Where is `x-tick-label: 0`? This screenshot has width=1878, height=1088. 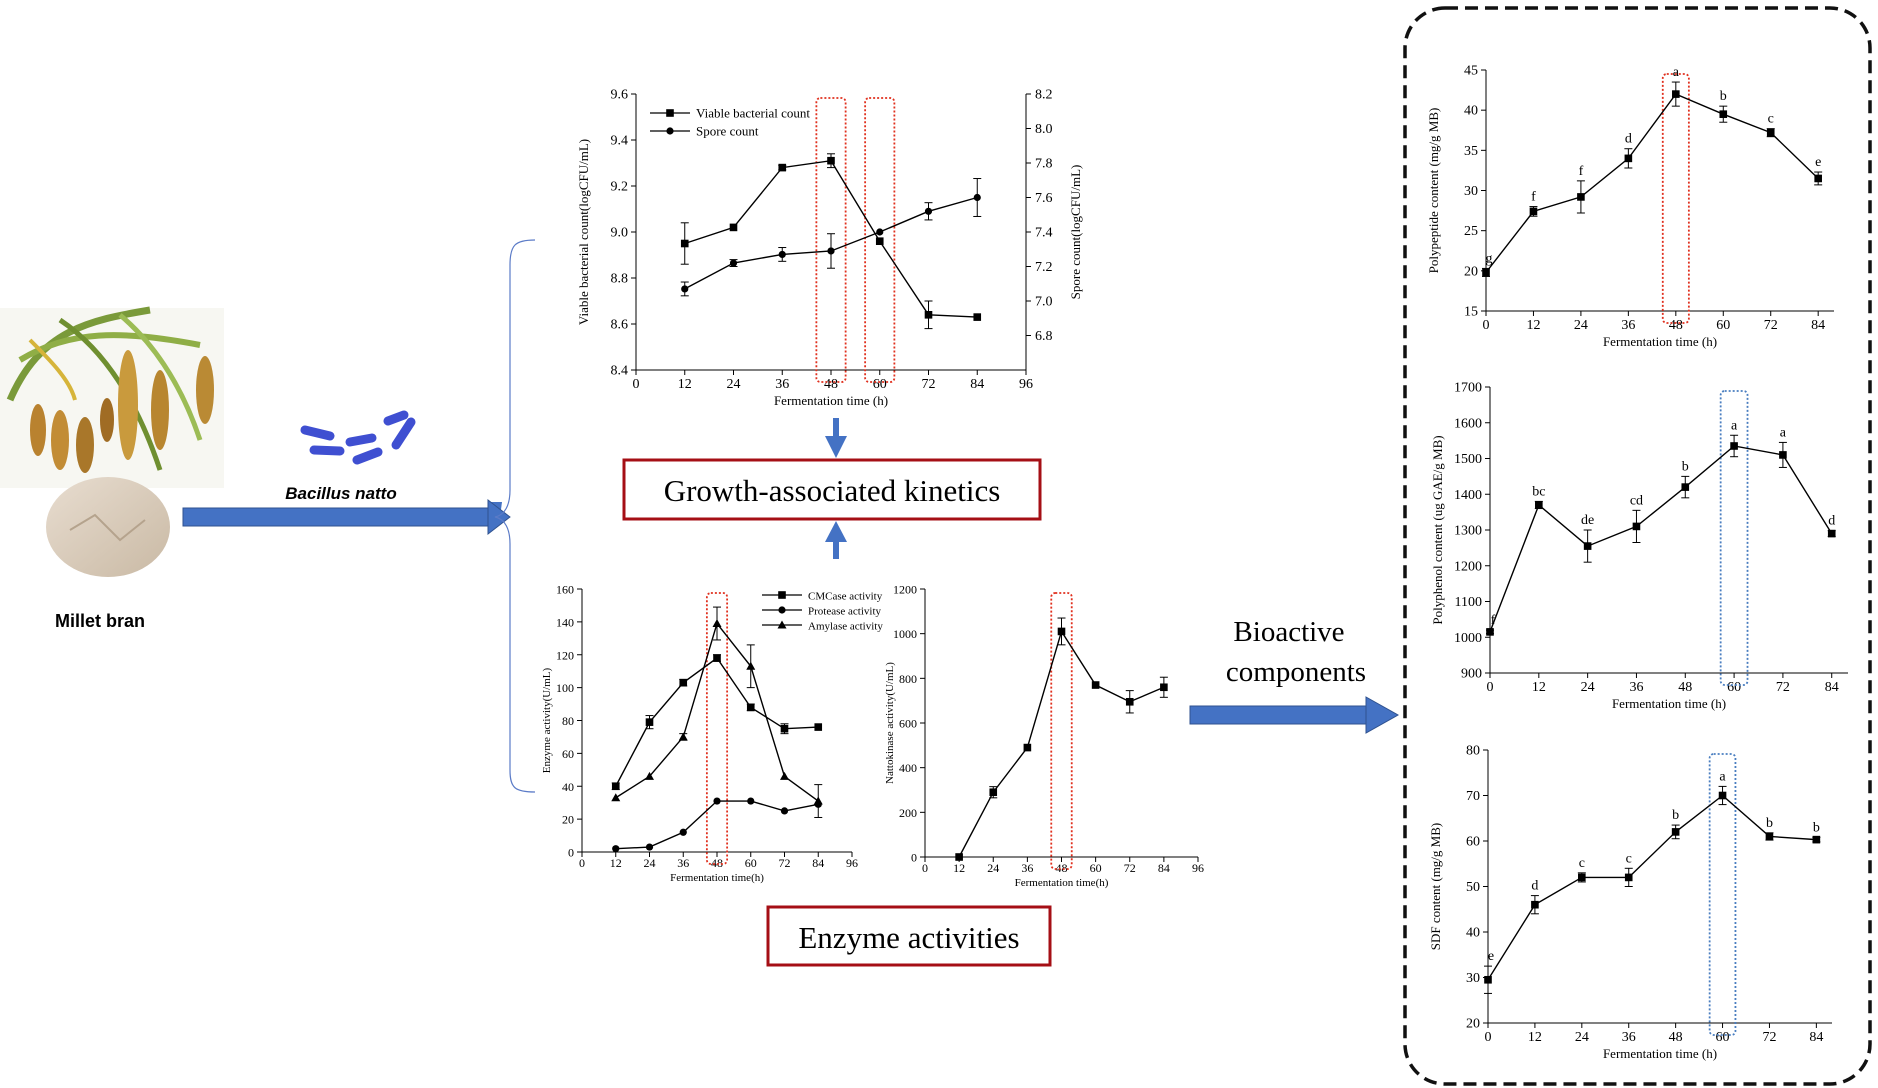
x-tick-label: 0 is located at coordinates (1488, 1037).